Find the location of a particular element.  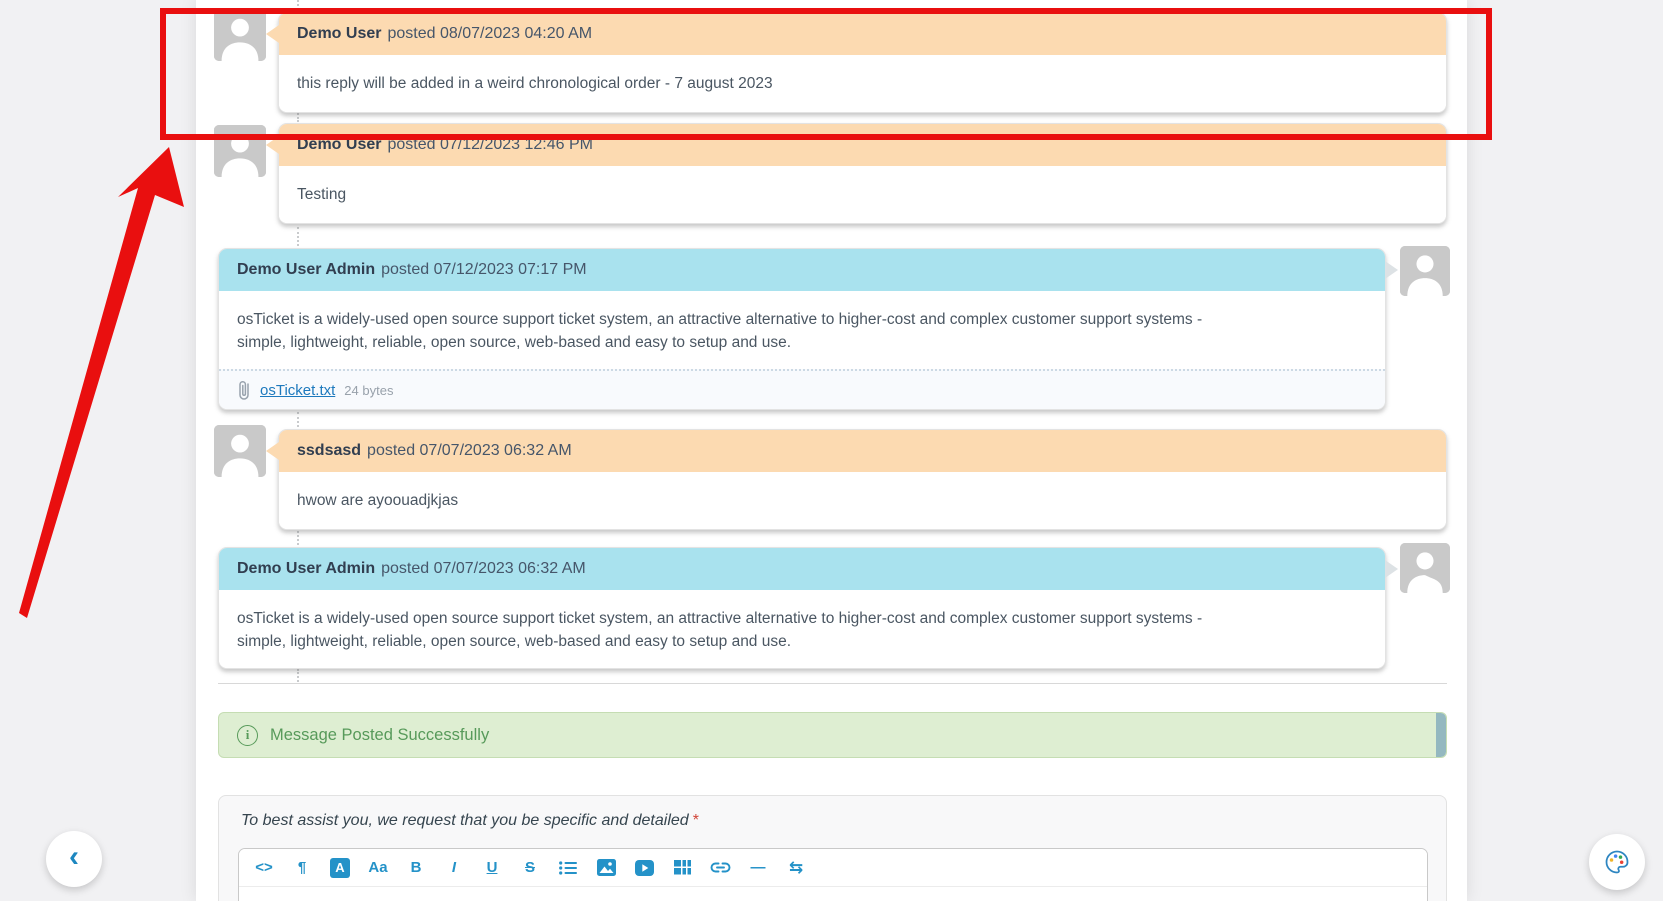

horizontal-rule-button: — is located at coordinates (758, 868).